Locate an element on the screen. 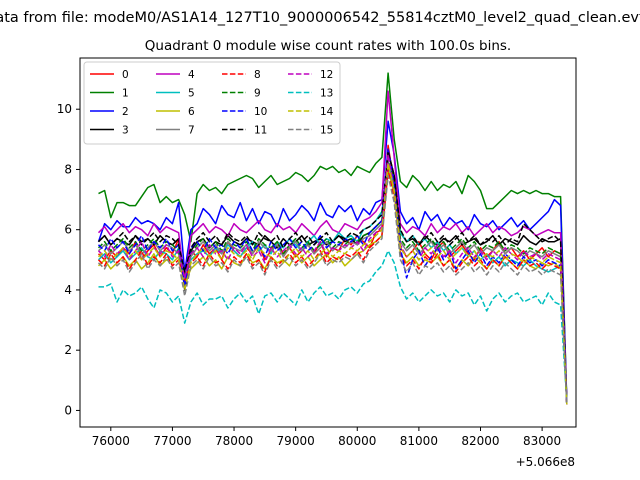  legend-label-0: 0 is located at coordinates (125, 75).